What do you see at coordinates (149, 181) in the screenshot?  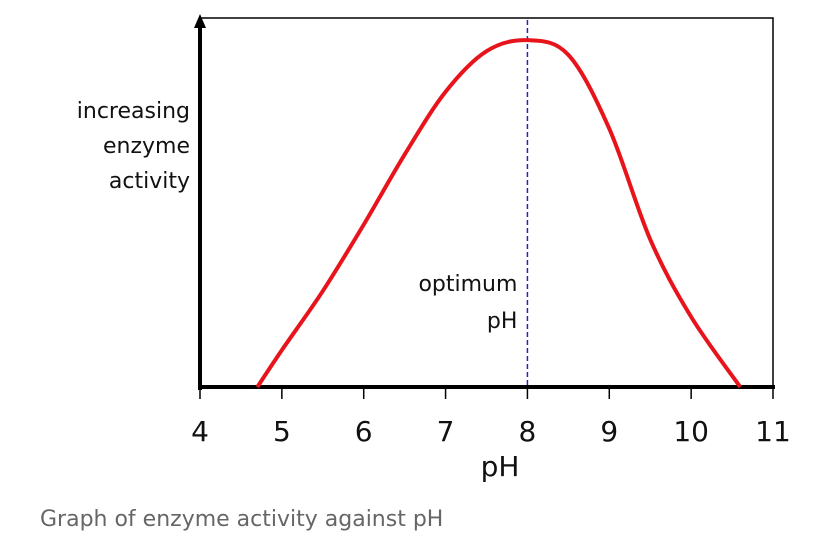 I see `y-label: activity` at bounding box center [149, 181].